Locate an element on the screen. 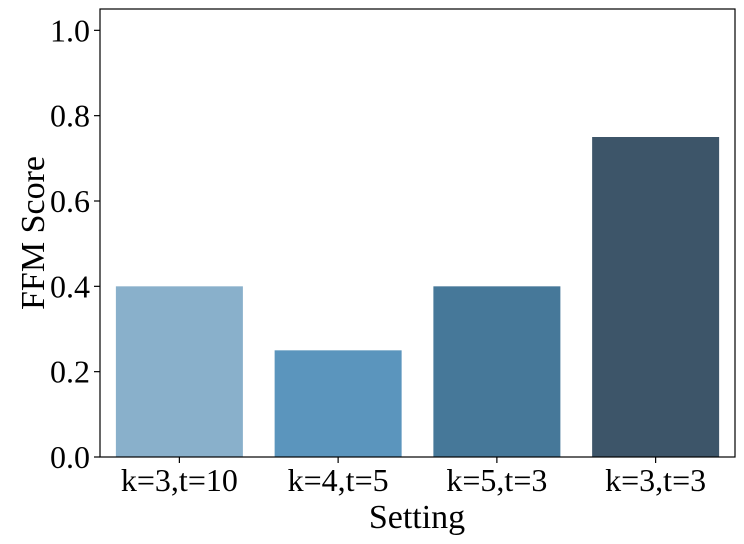  y-tick-label-0: 0.0 is located at coordinates (70, 457).